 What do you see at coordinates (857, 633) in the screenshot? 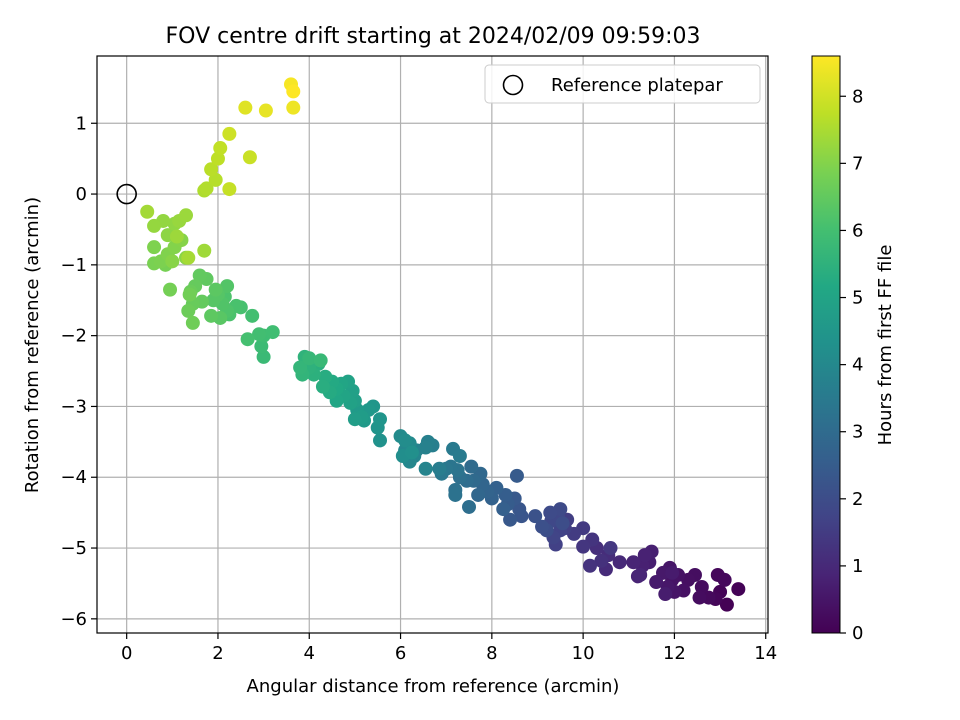
I see `colorbar-tick-label: 0` at bounding box center [857, 633].